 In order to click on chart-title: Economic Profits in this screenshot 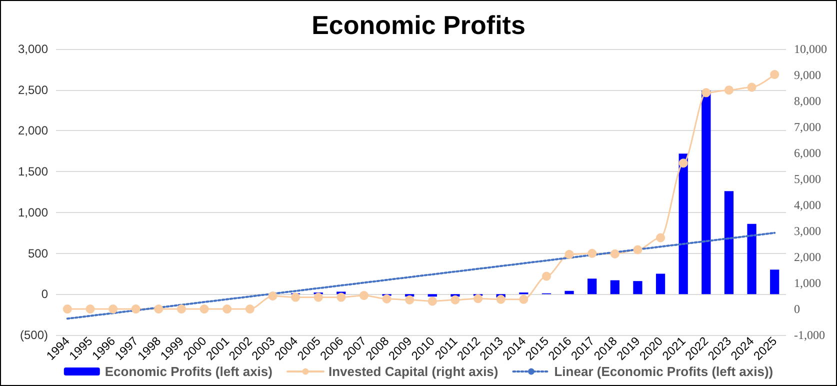, I will do `click(419, 25)`.